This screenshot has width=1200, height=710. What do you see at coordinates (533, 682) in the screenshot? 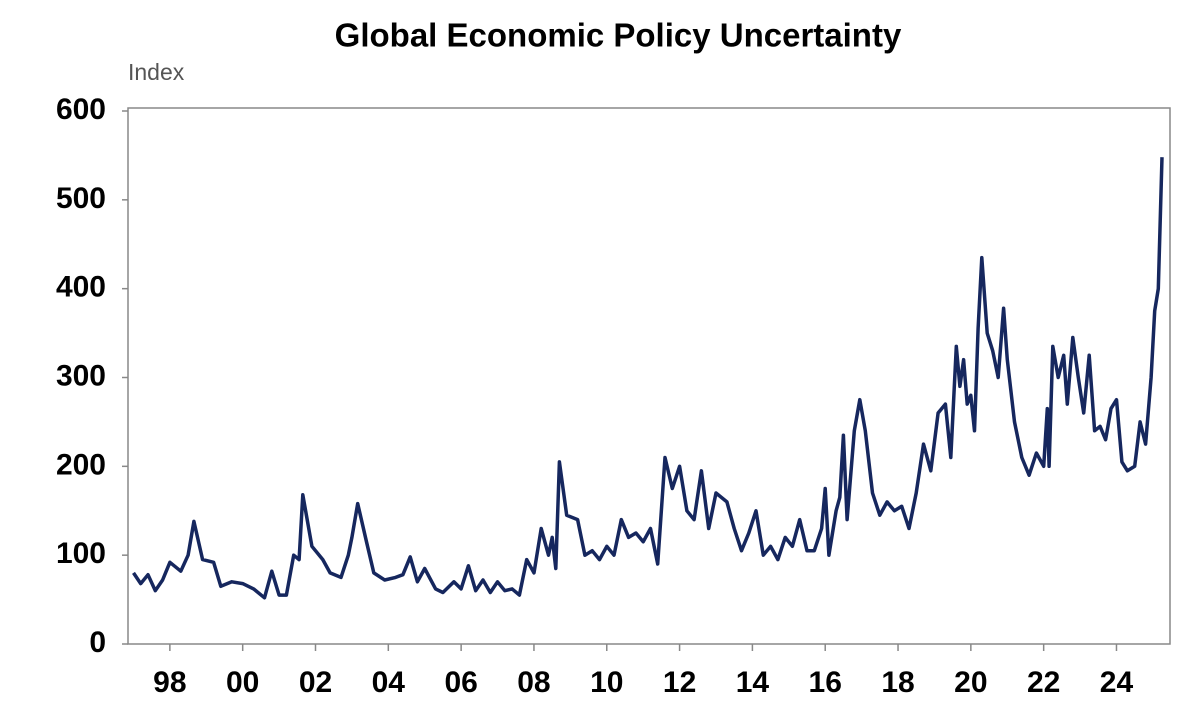
I see `x-tick-label: 08` at bounding box center [533, 682].